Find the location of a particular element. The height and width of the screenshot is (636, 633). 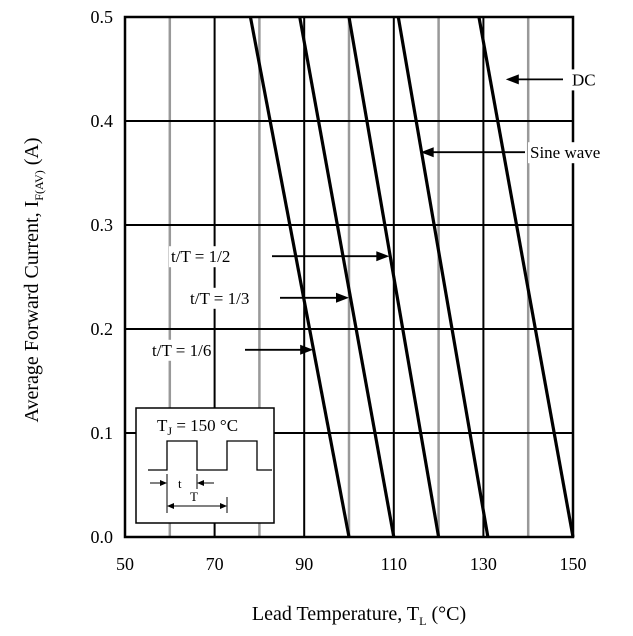

annotation-label: DC is located at coordinates (584, 79).